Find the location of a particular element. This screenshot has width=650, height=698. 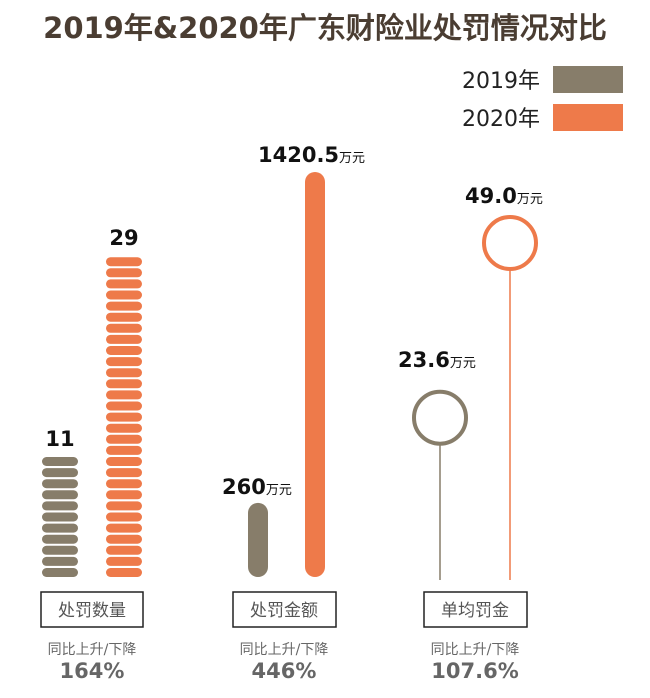

legend: 2019年 2020年 is located at coordinates (542, 99).